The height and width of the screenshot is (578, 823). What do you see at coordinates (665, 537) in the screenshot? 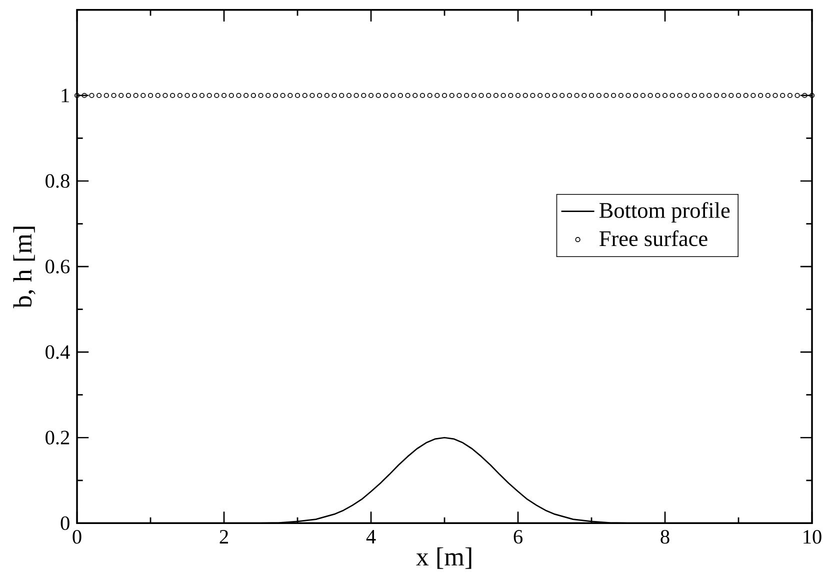
I see `x-tick-label: 8` at bounding box center [665, 537].